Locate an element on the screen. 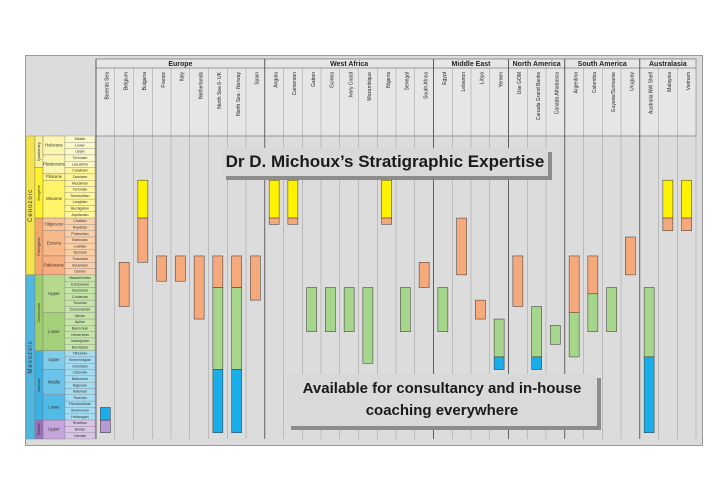 This screenshot has height=500, width=720. region-label: Australasia is located at coordinates (668, 64).